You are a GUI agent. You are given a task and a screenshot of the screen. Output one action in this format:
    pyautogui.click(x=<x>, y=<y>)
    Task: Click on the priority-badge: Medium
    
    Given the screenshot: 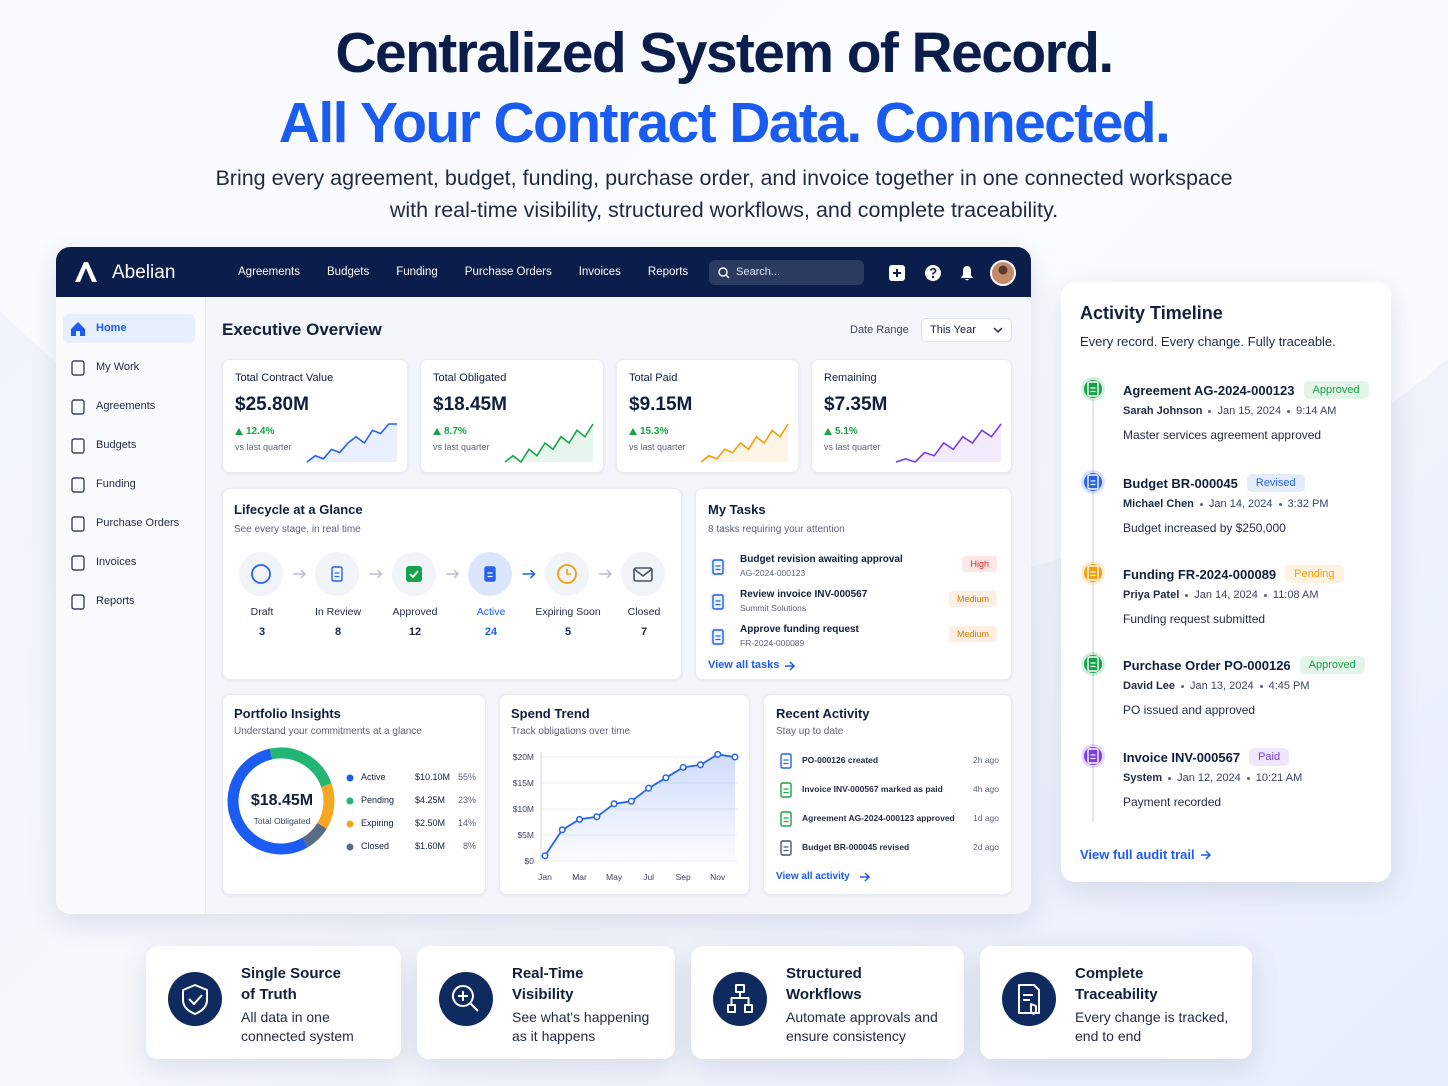 What is the action you would take?
    pyautogui.click(x=972, y=634)
    